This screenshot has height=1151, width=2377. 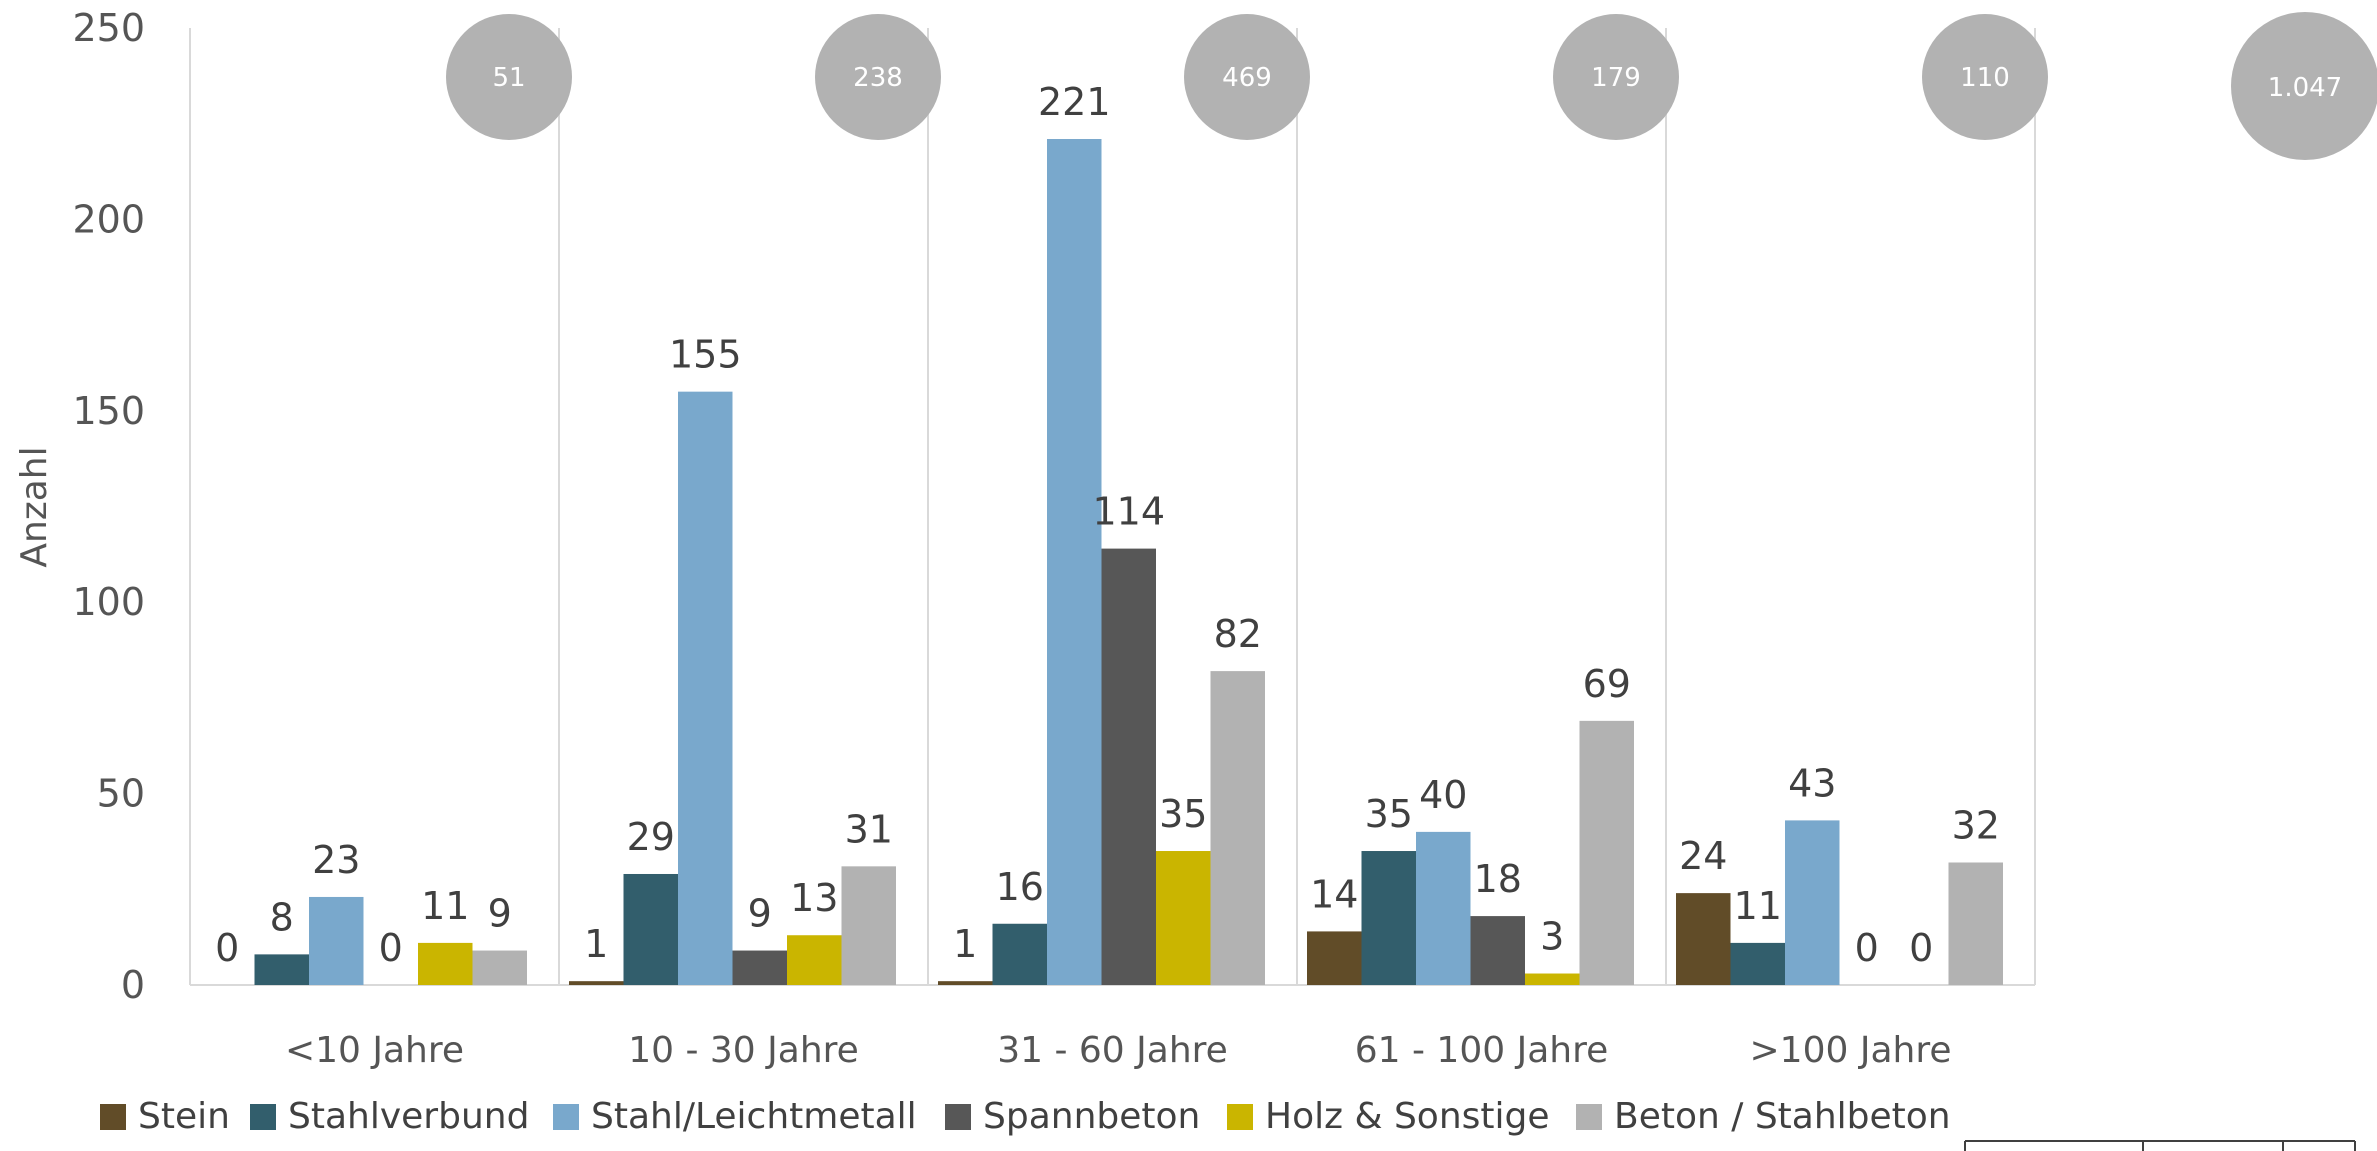 I want to click on legend-label: Spannbeton, so click(x=1091, y=1116).